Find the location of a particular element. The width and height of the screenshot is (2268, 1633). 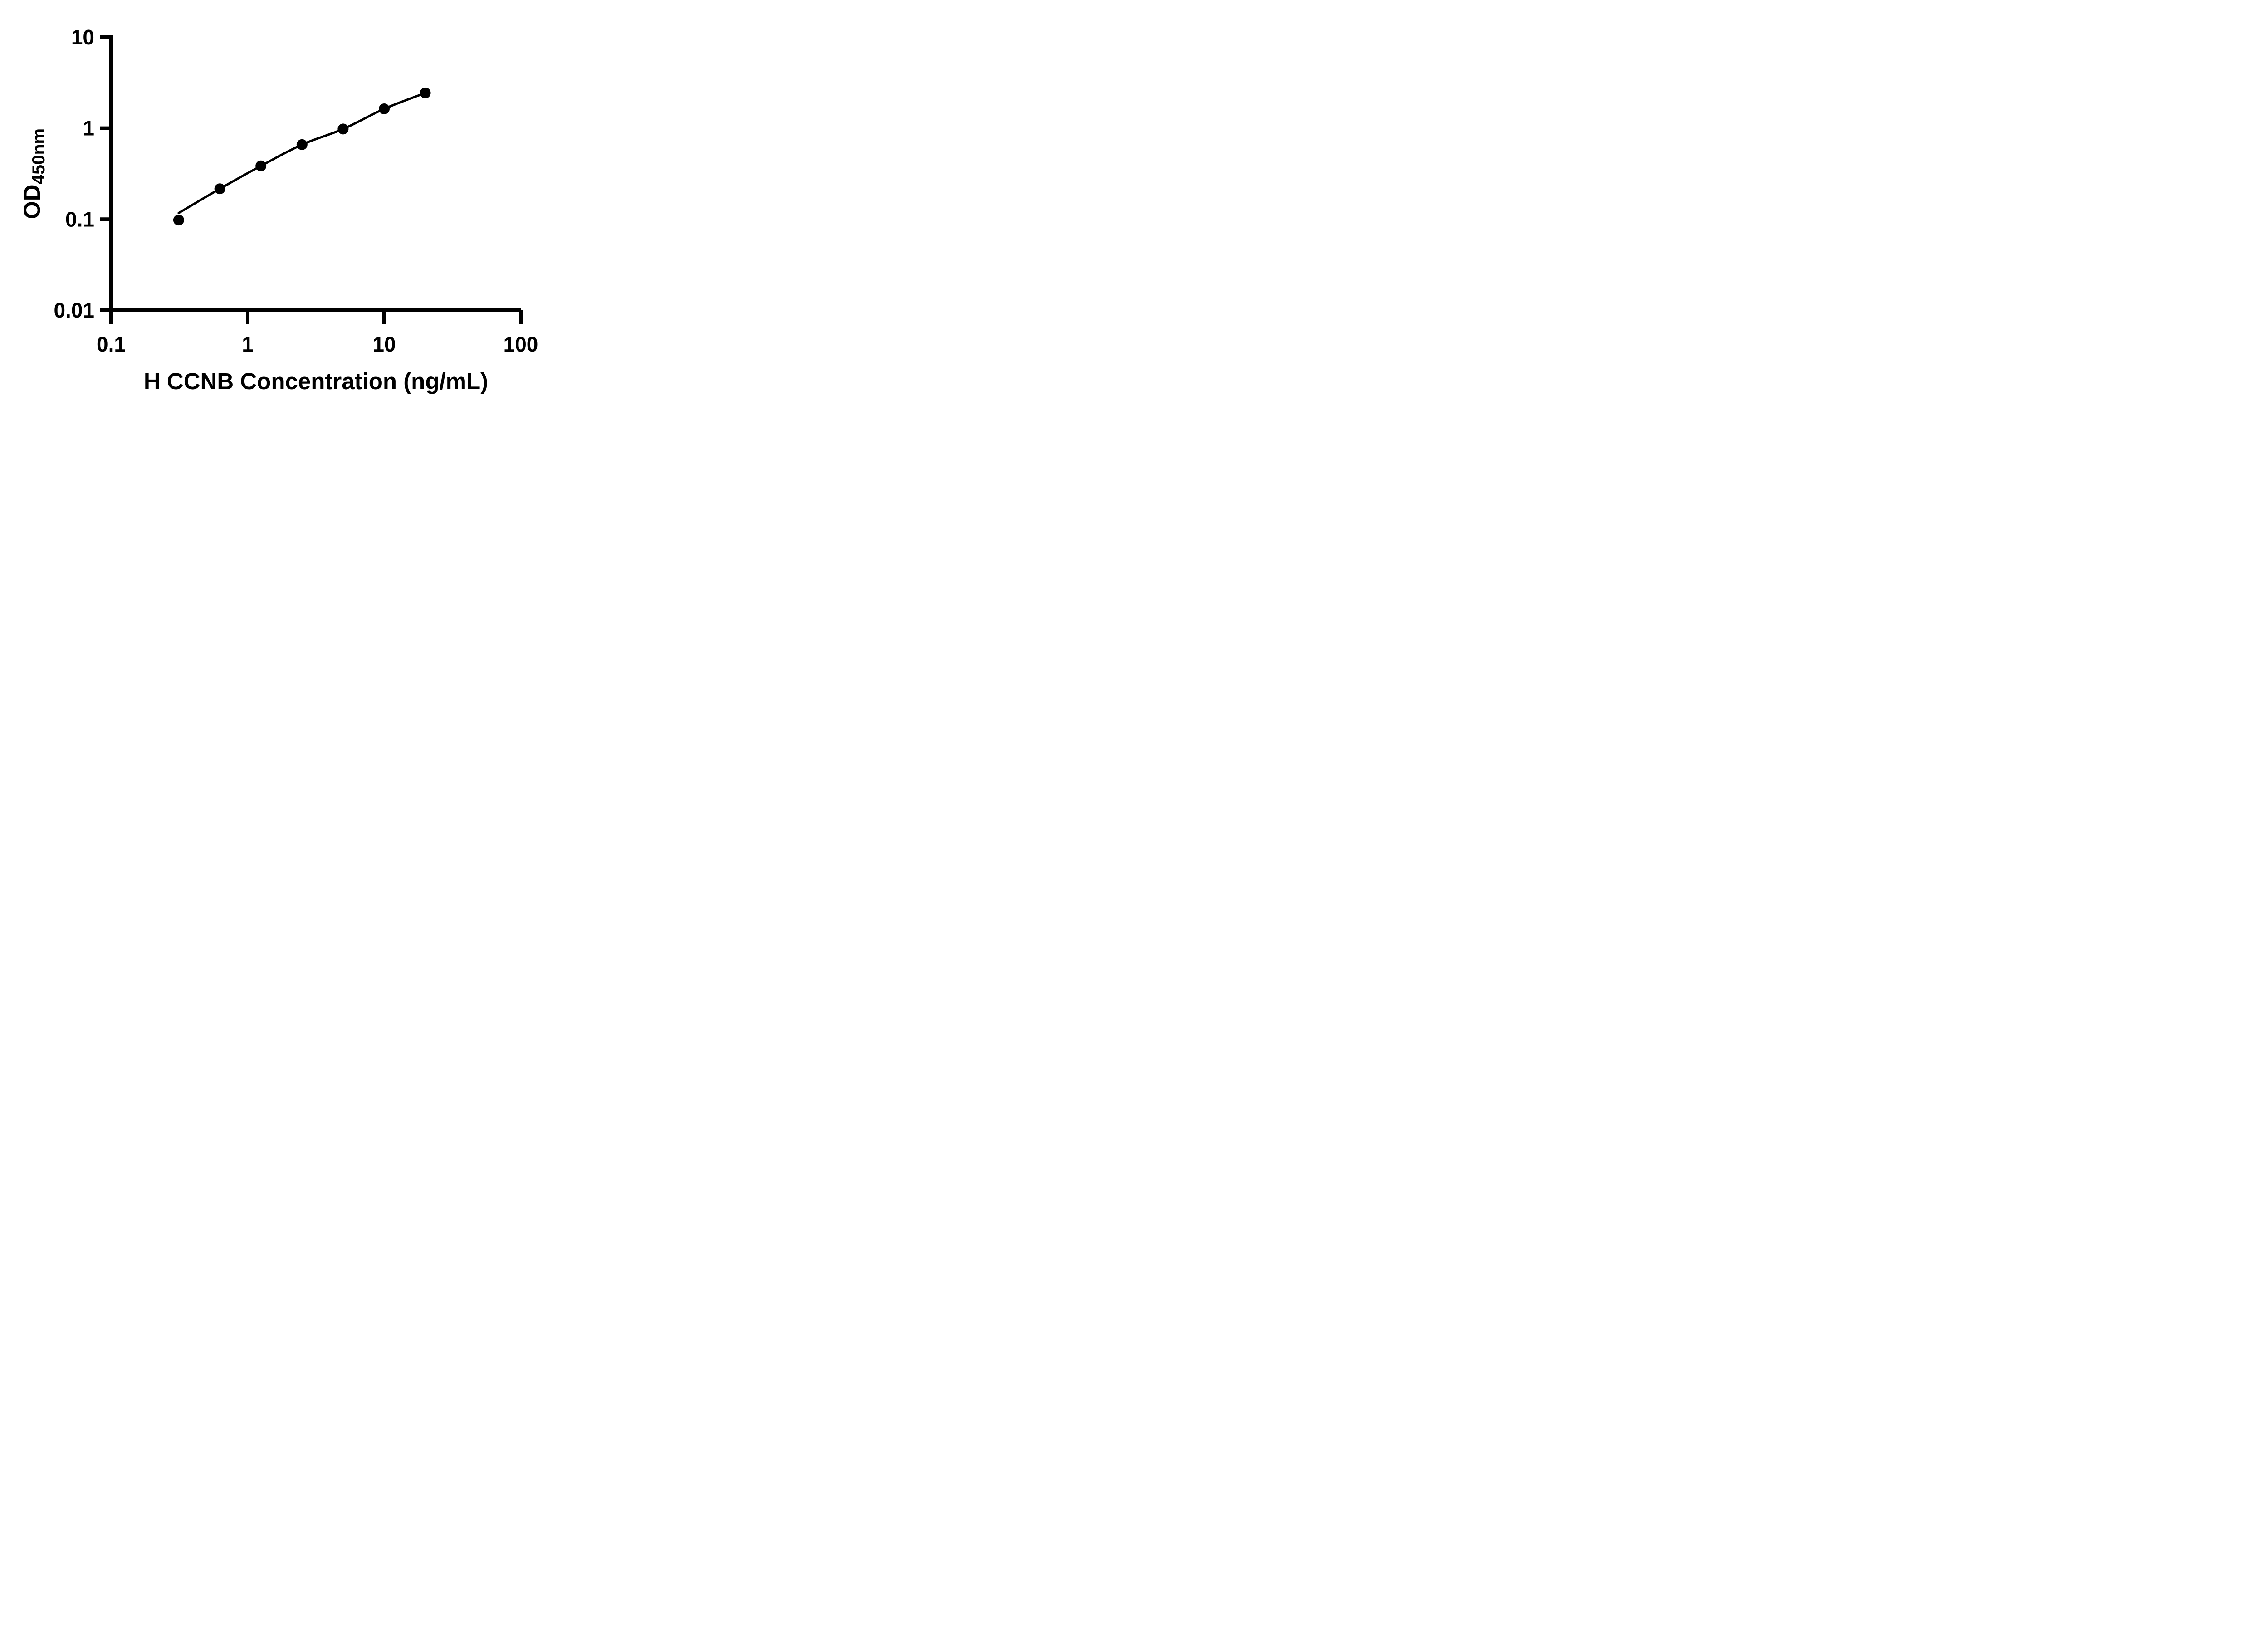

y-tick-label: 1 is located at coordinates (89, 128).